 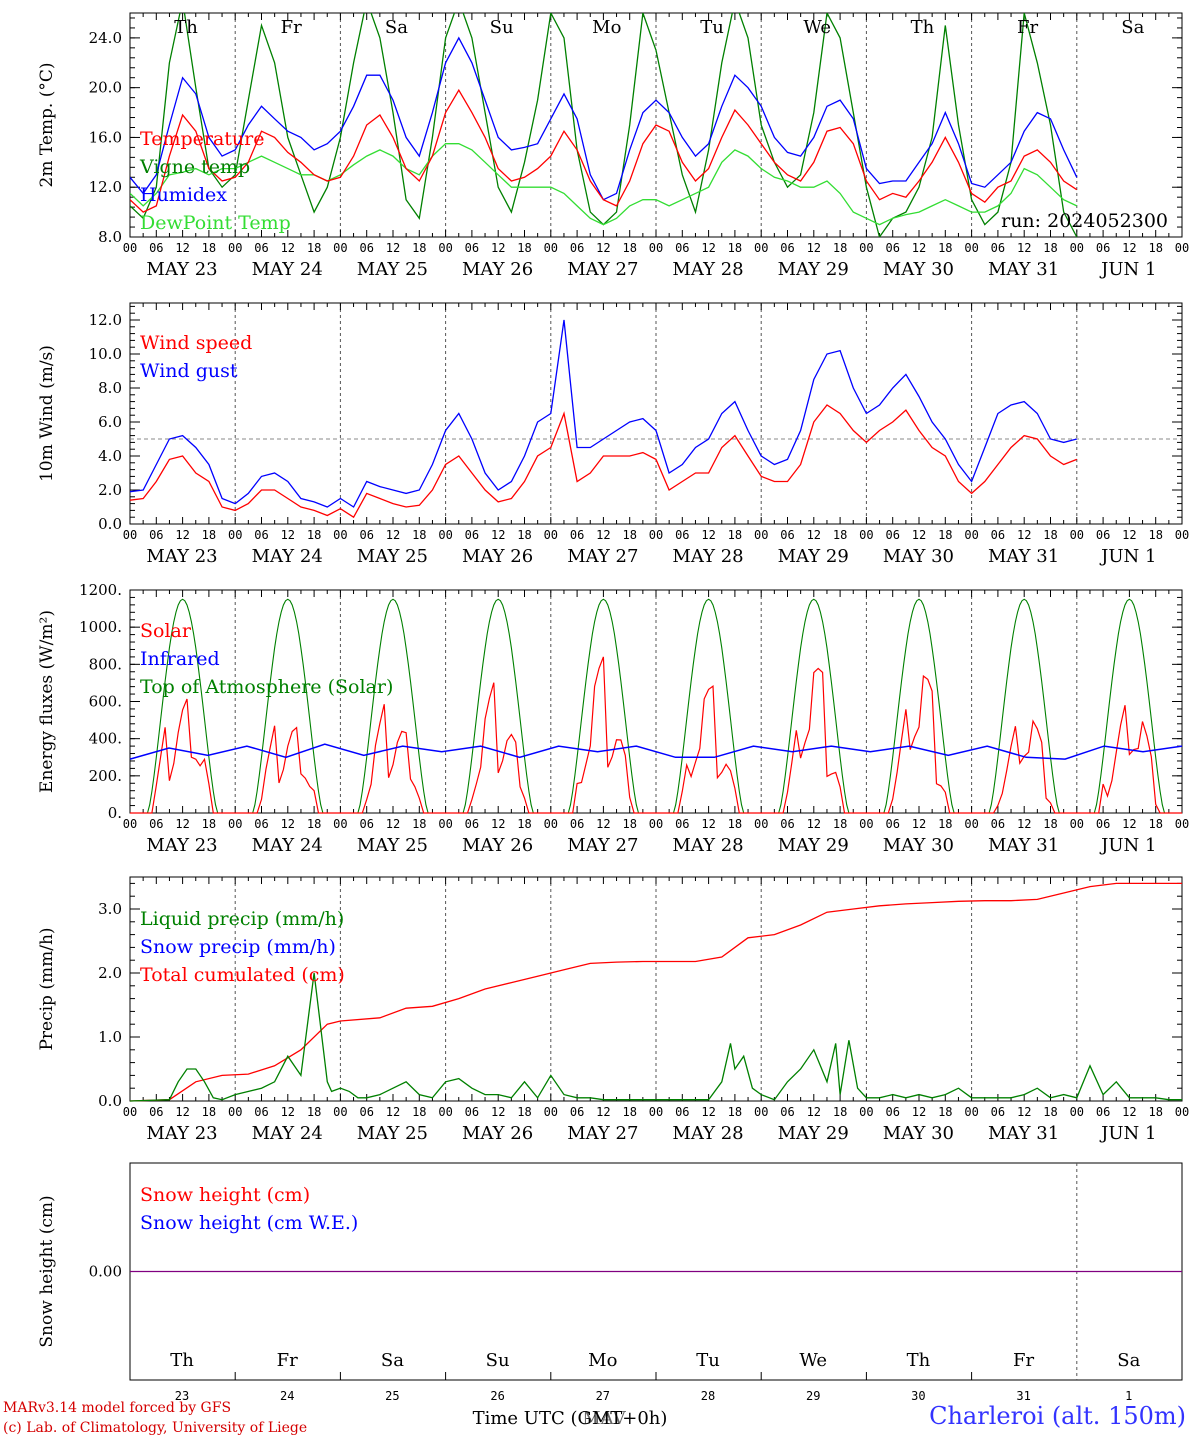 What do you see at coordinates (708, 1396) in the screenshot?
I see `day-number: 28` at bounding box center [708, 1396].